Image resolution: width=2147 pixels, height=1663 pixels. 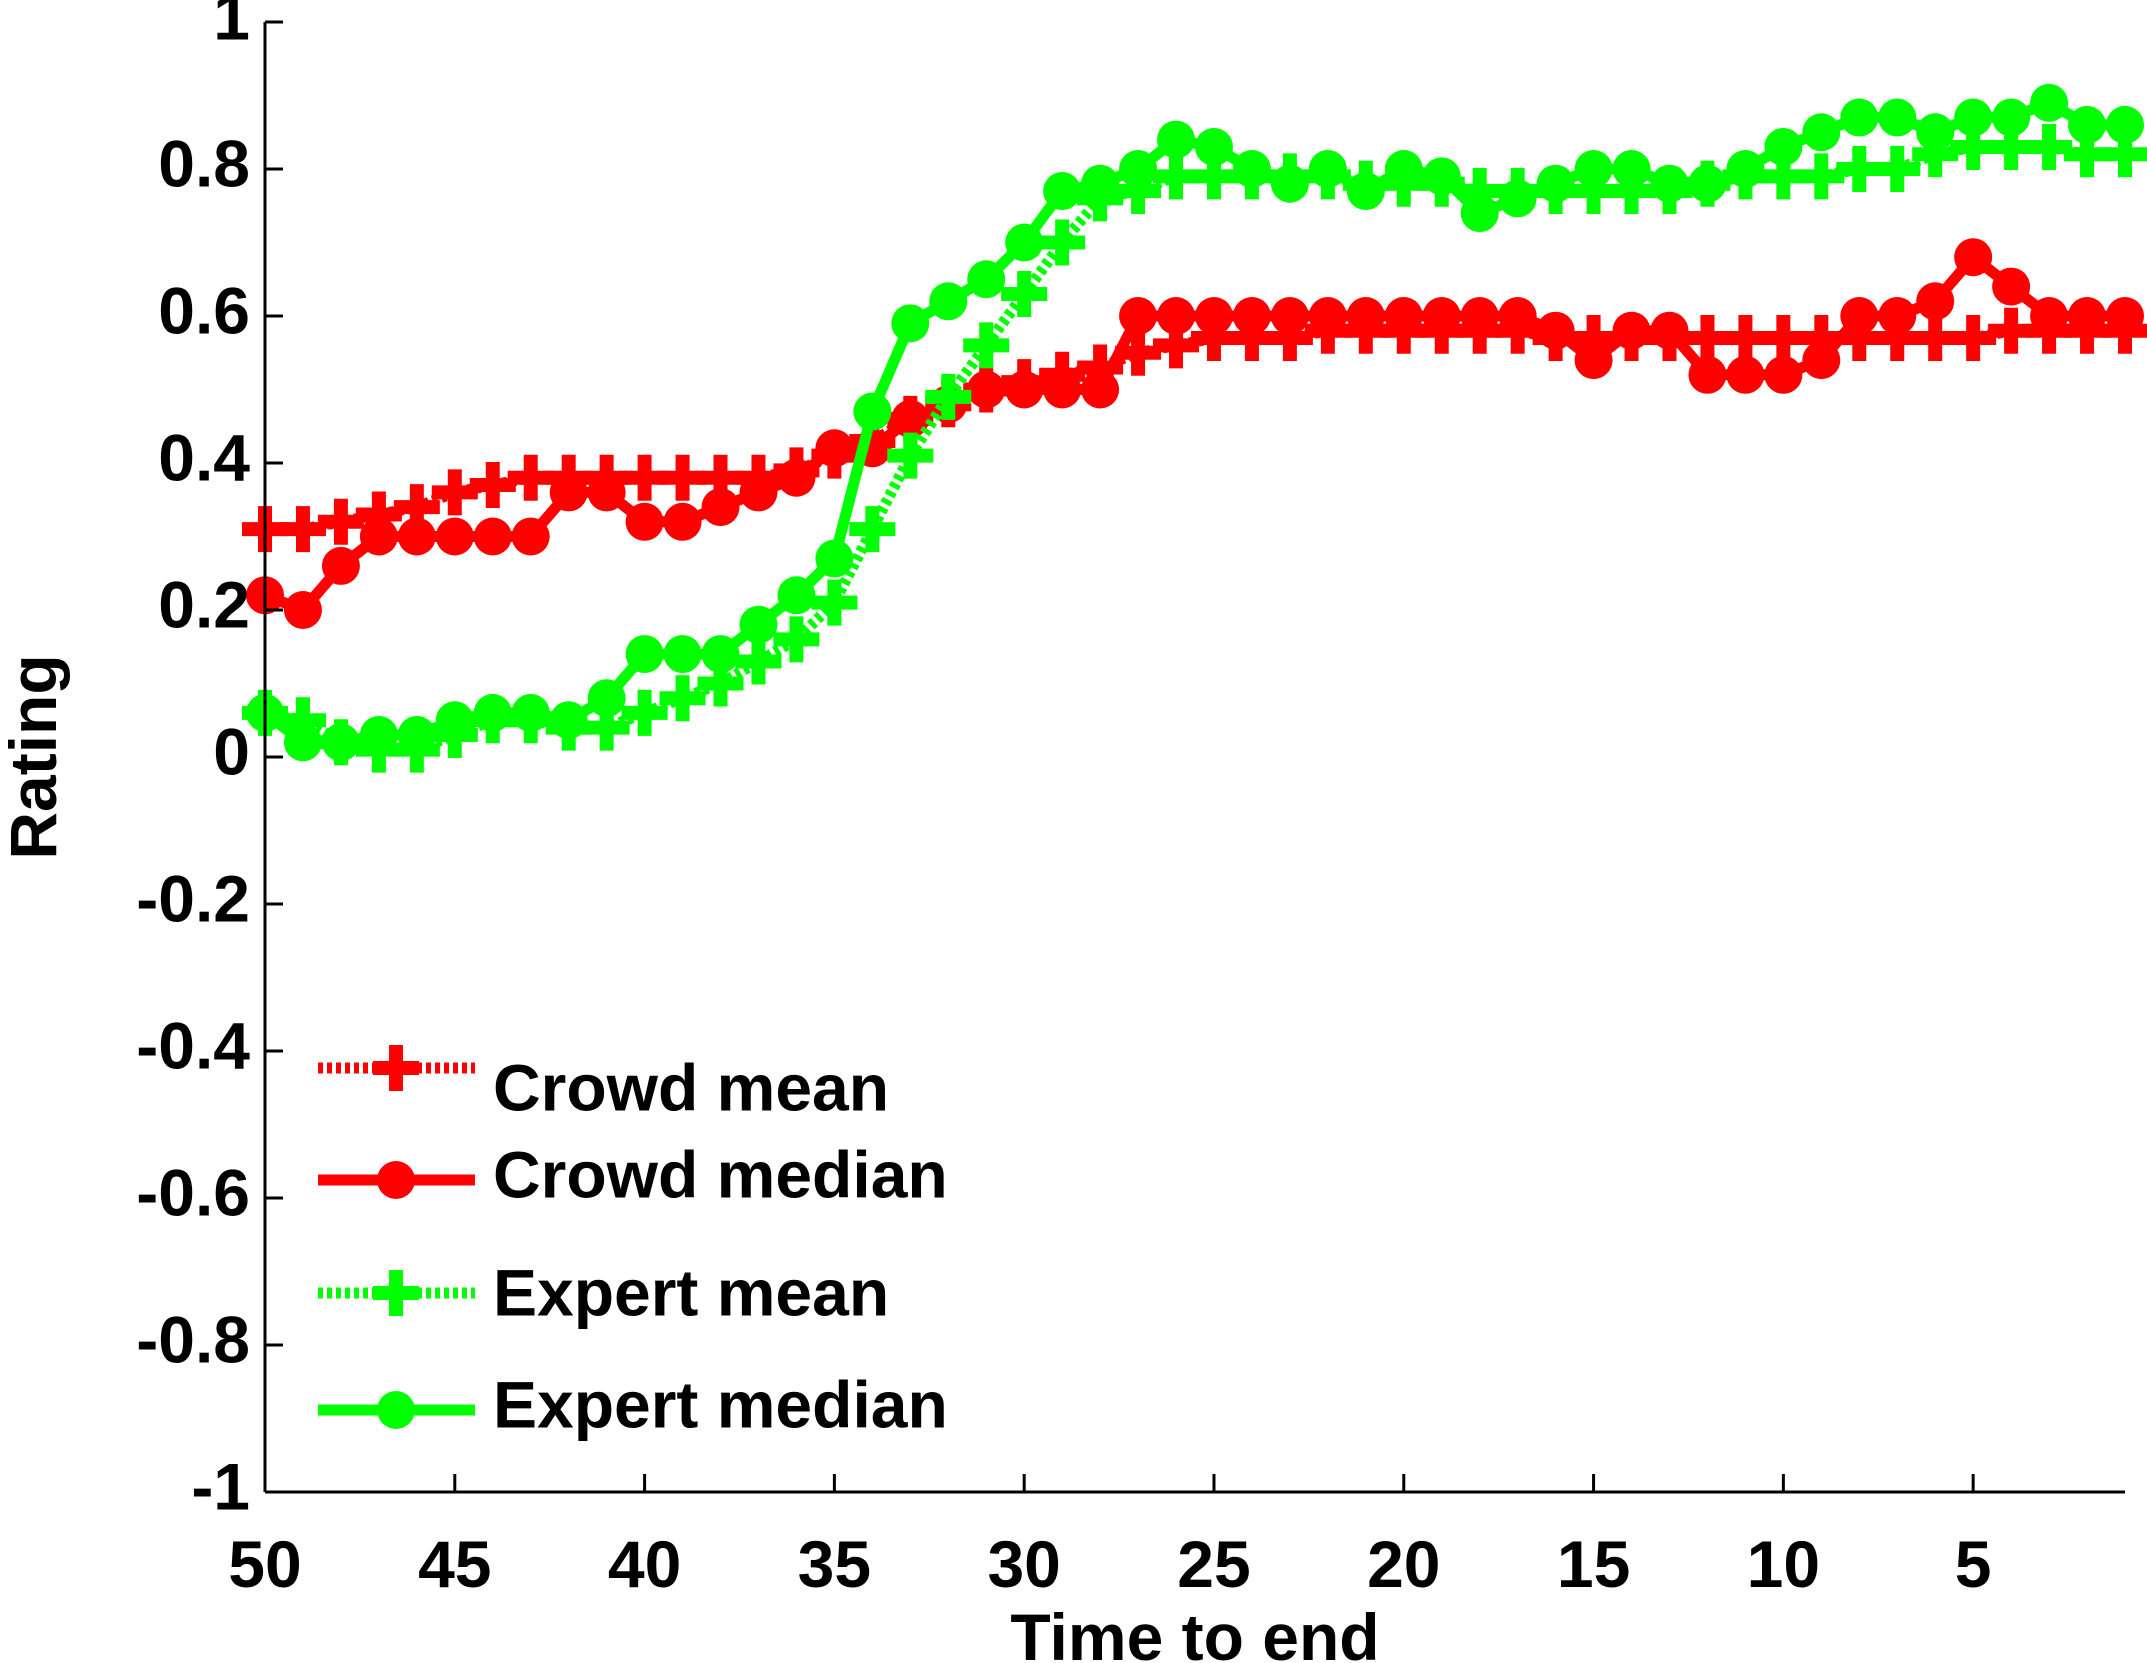 I want to click on y-tick-label: 0.2, so click(x=204, y=604).